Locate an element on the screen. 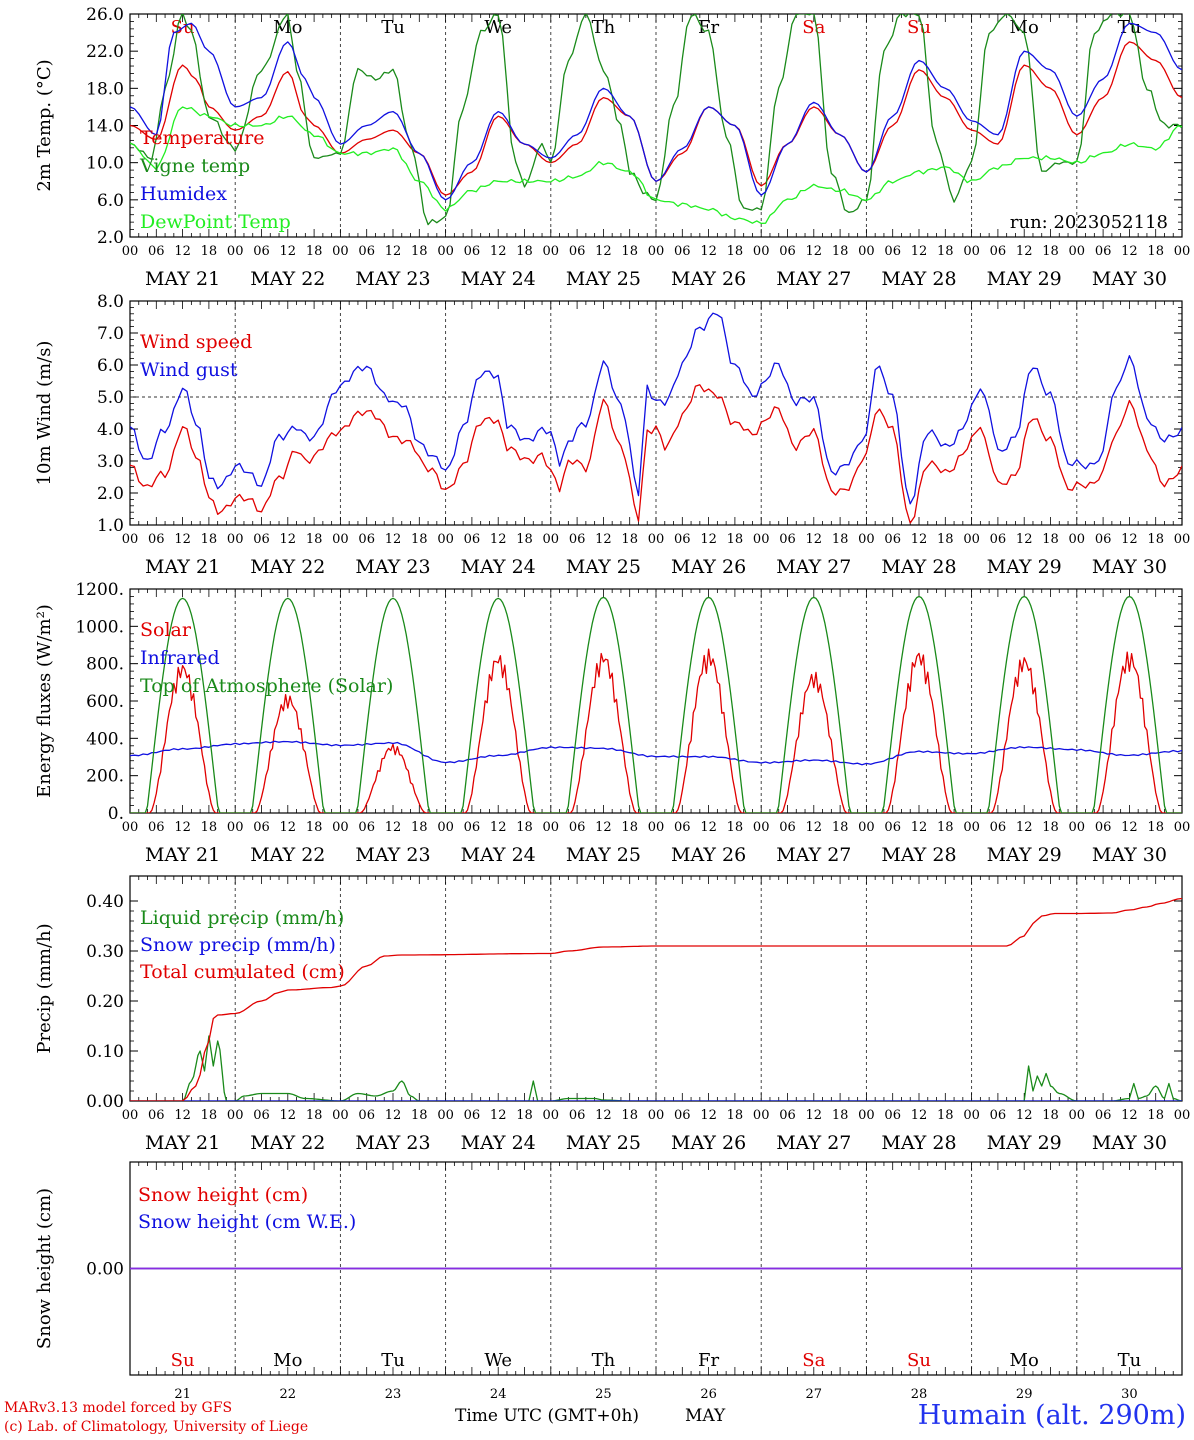  legend-entry: Wind speed is located at coordinates (196, 342).